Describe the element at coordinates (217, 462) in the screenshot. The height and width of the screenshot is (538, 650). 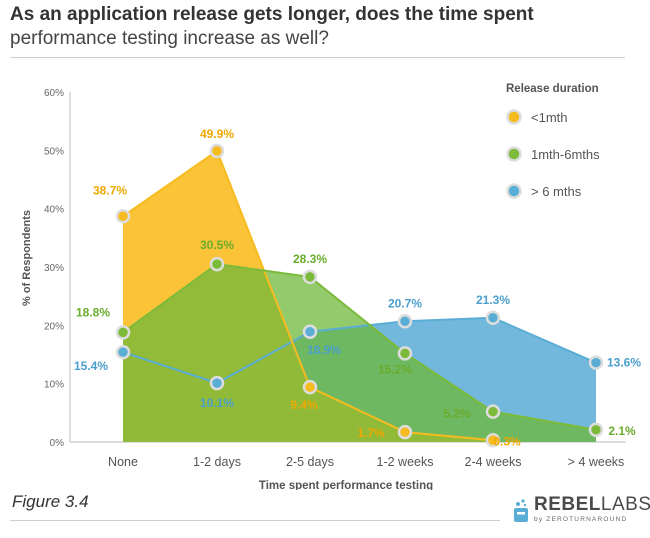
I see `x-tick-label: 1-2 days` at that location.